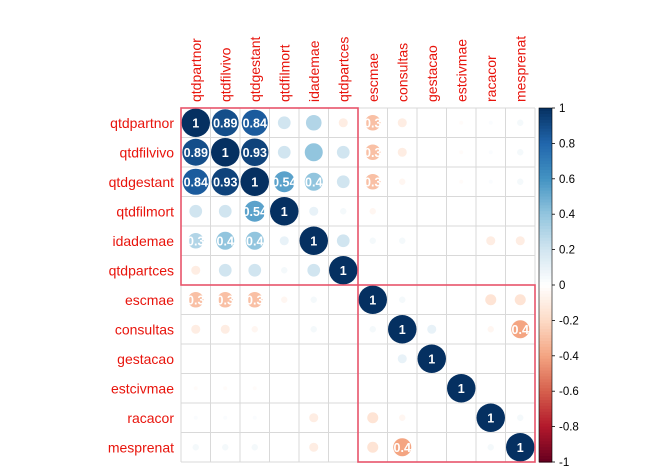 This screenshot has height=474, width=661. I want to click on corr-circle-consultas-qtdgestant, so click(254, 329).